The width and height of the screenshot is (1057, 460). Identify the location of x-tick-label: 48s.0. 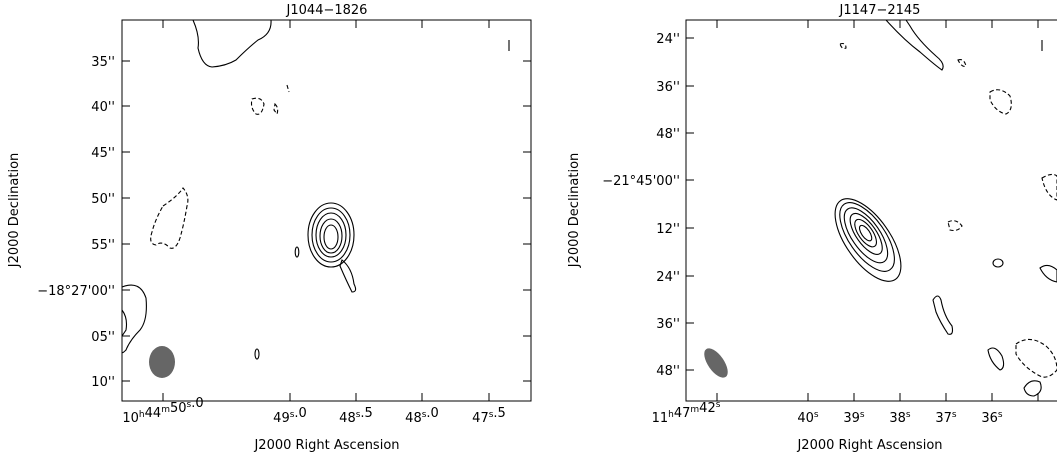
(422, 416).